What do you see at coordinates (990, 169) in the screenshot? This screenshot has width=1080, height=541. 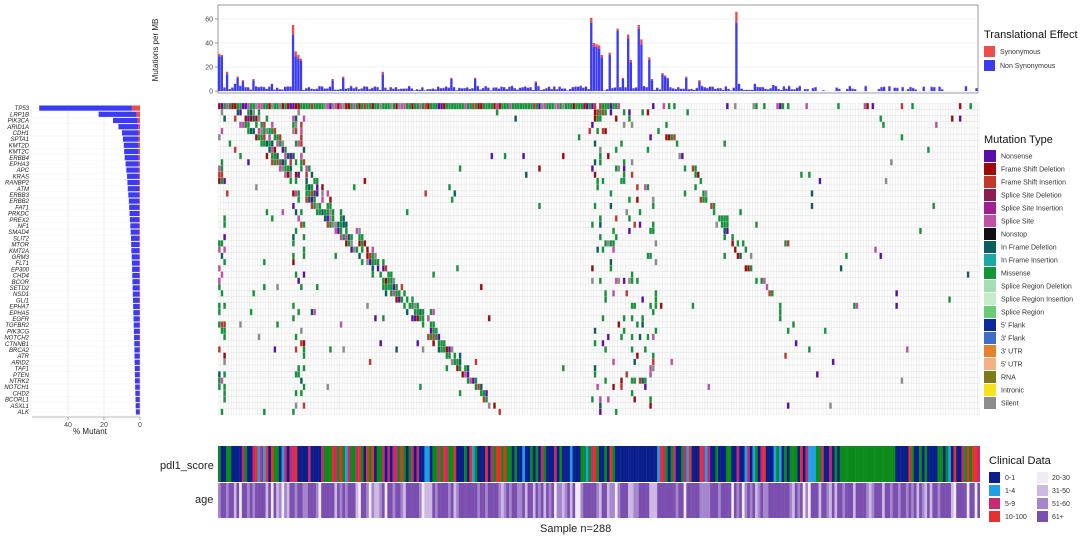 I see `mutation-type-legend-swatch` at bounding box center [990, 169].